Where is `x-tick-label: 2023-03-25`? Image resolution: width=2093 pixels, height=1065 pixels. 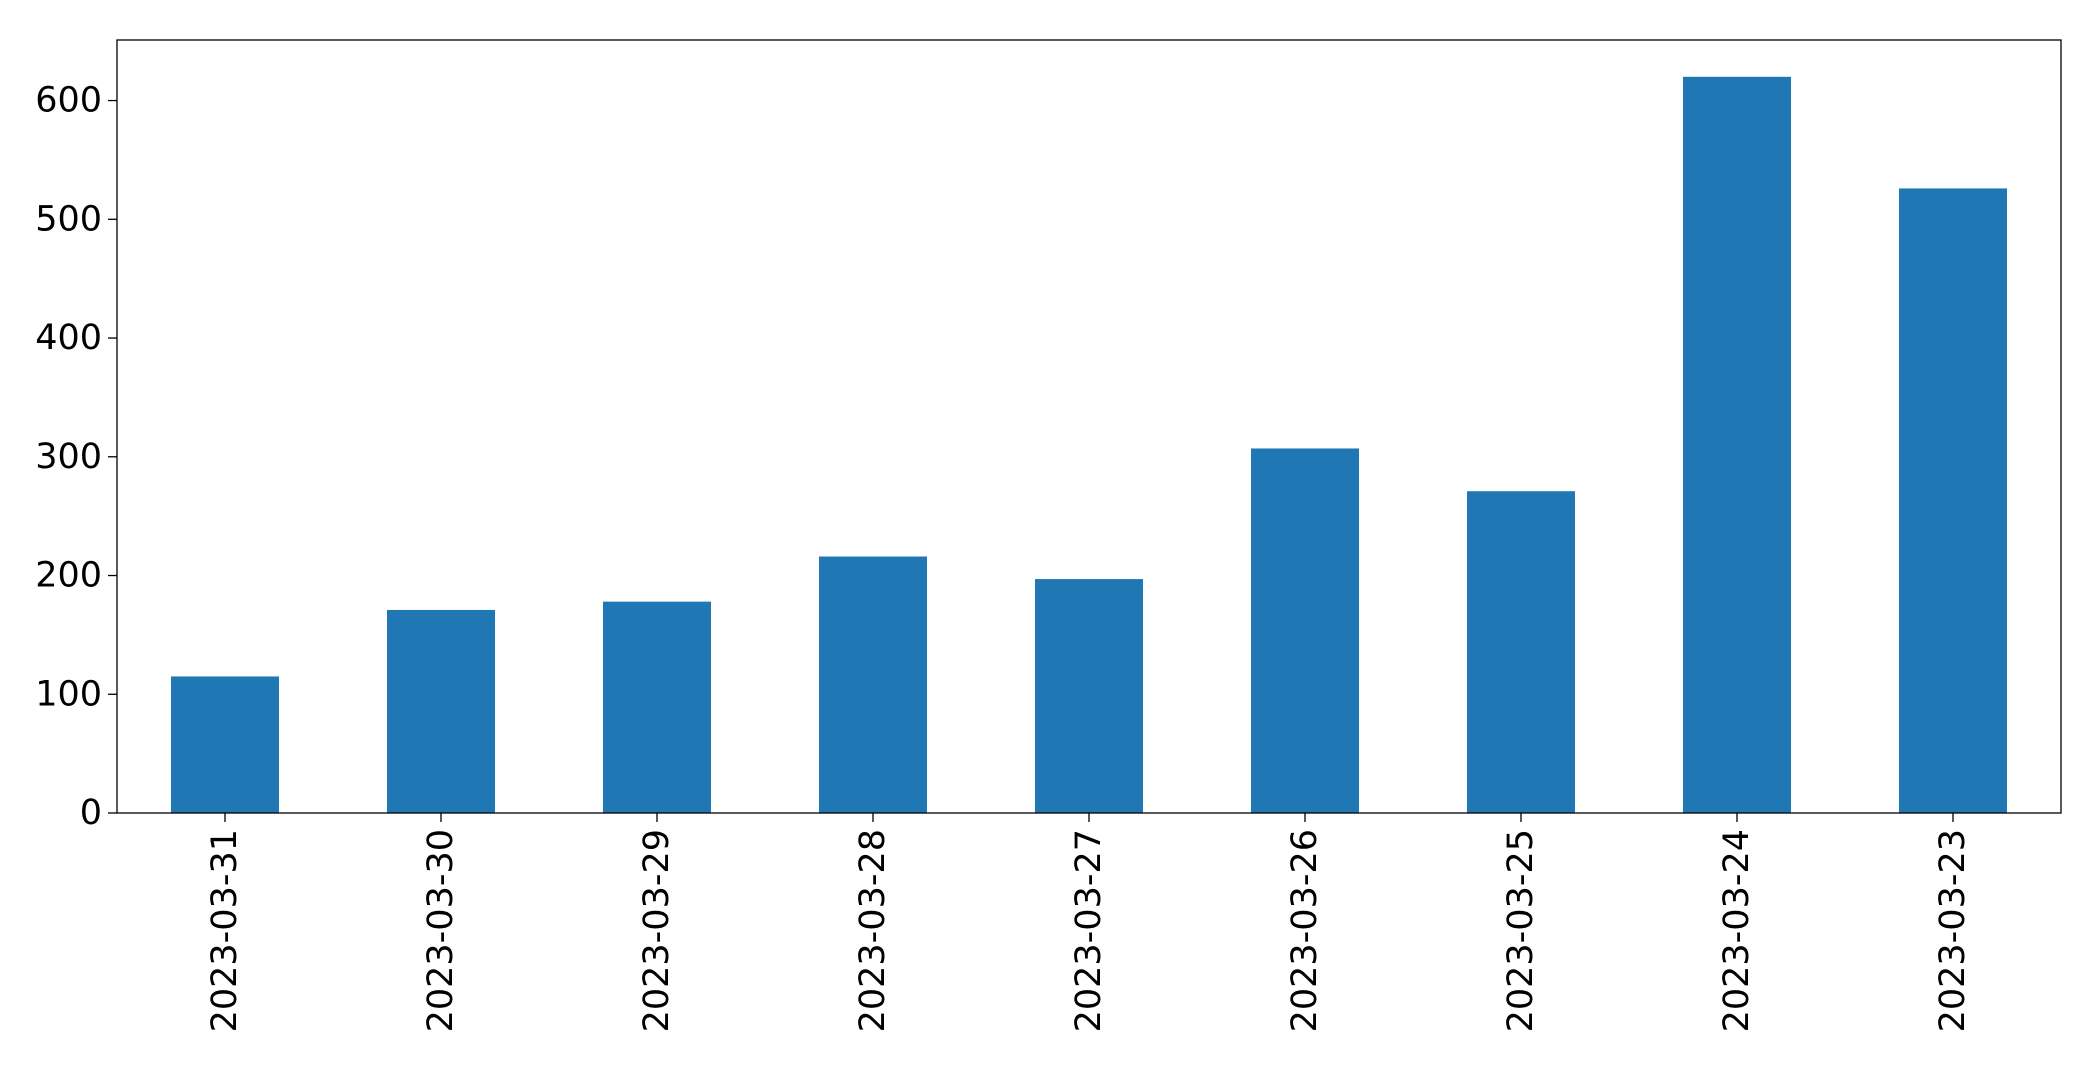 x-tick-label: 2023-03-25 is located at coordinates (1521, 930).